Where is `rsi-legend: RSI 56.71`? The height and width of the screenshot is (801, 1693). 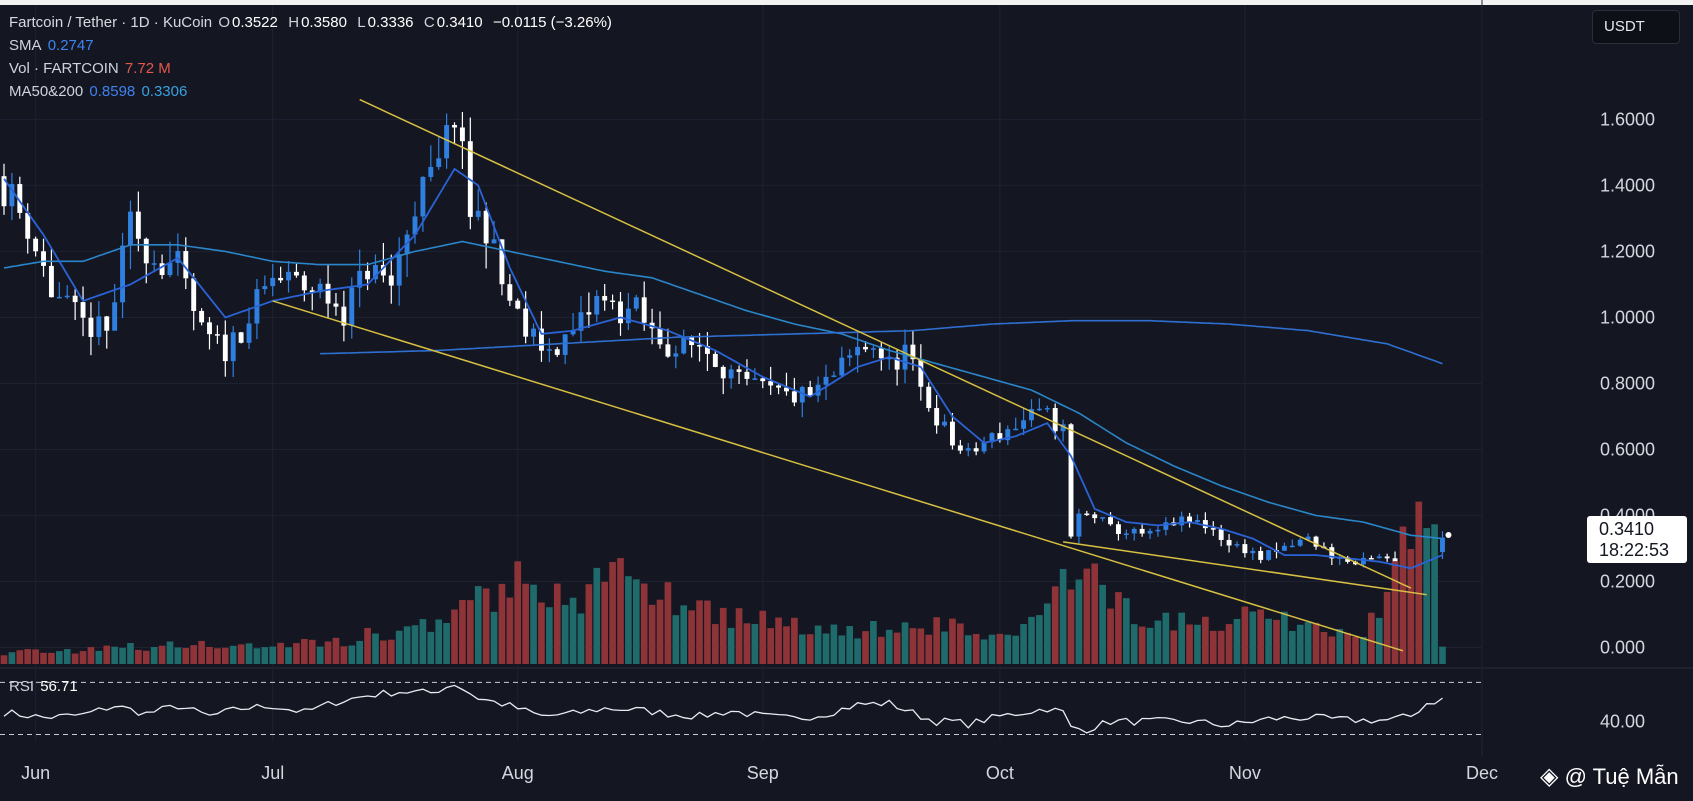 rsi-legend: RSI 56.71 is located at coordinates (44, 686).